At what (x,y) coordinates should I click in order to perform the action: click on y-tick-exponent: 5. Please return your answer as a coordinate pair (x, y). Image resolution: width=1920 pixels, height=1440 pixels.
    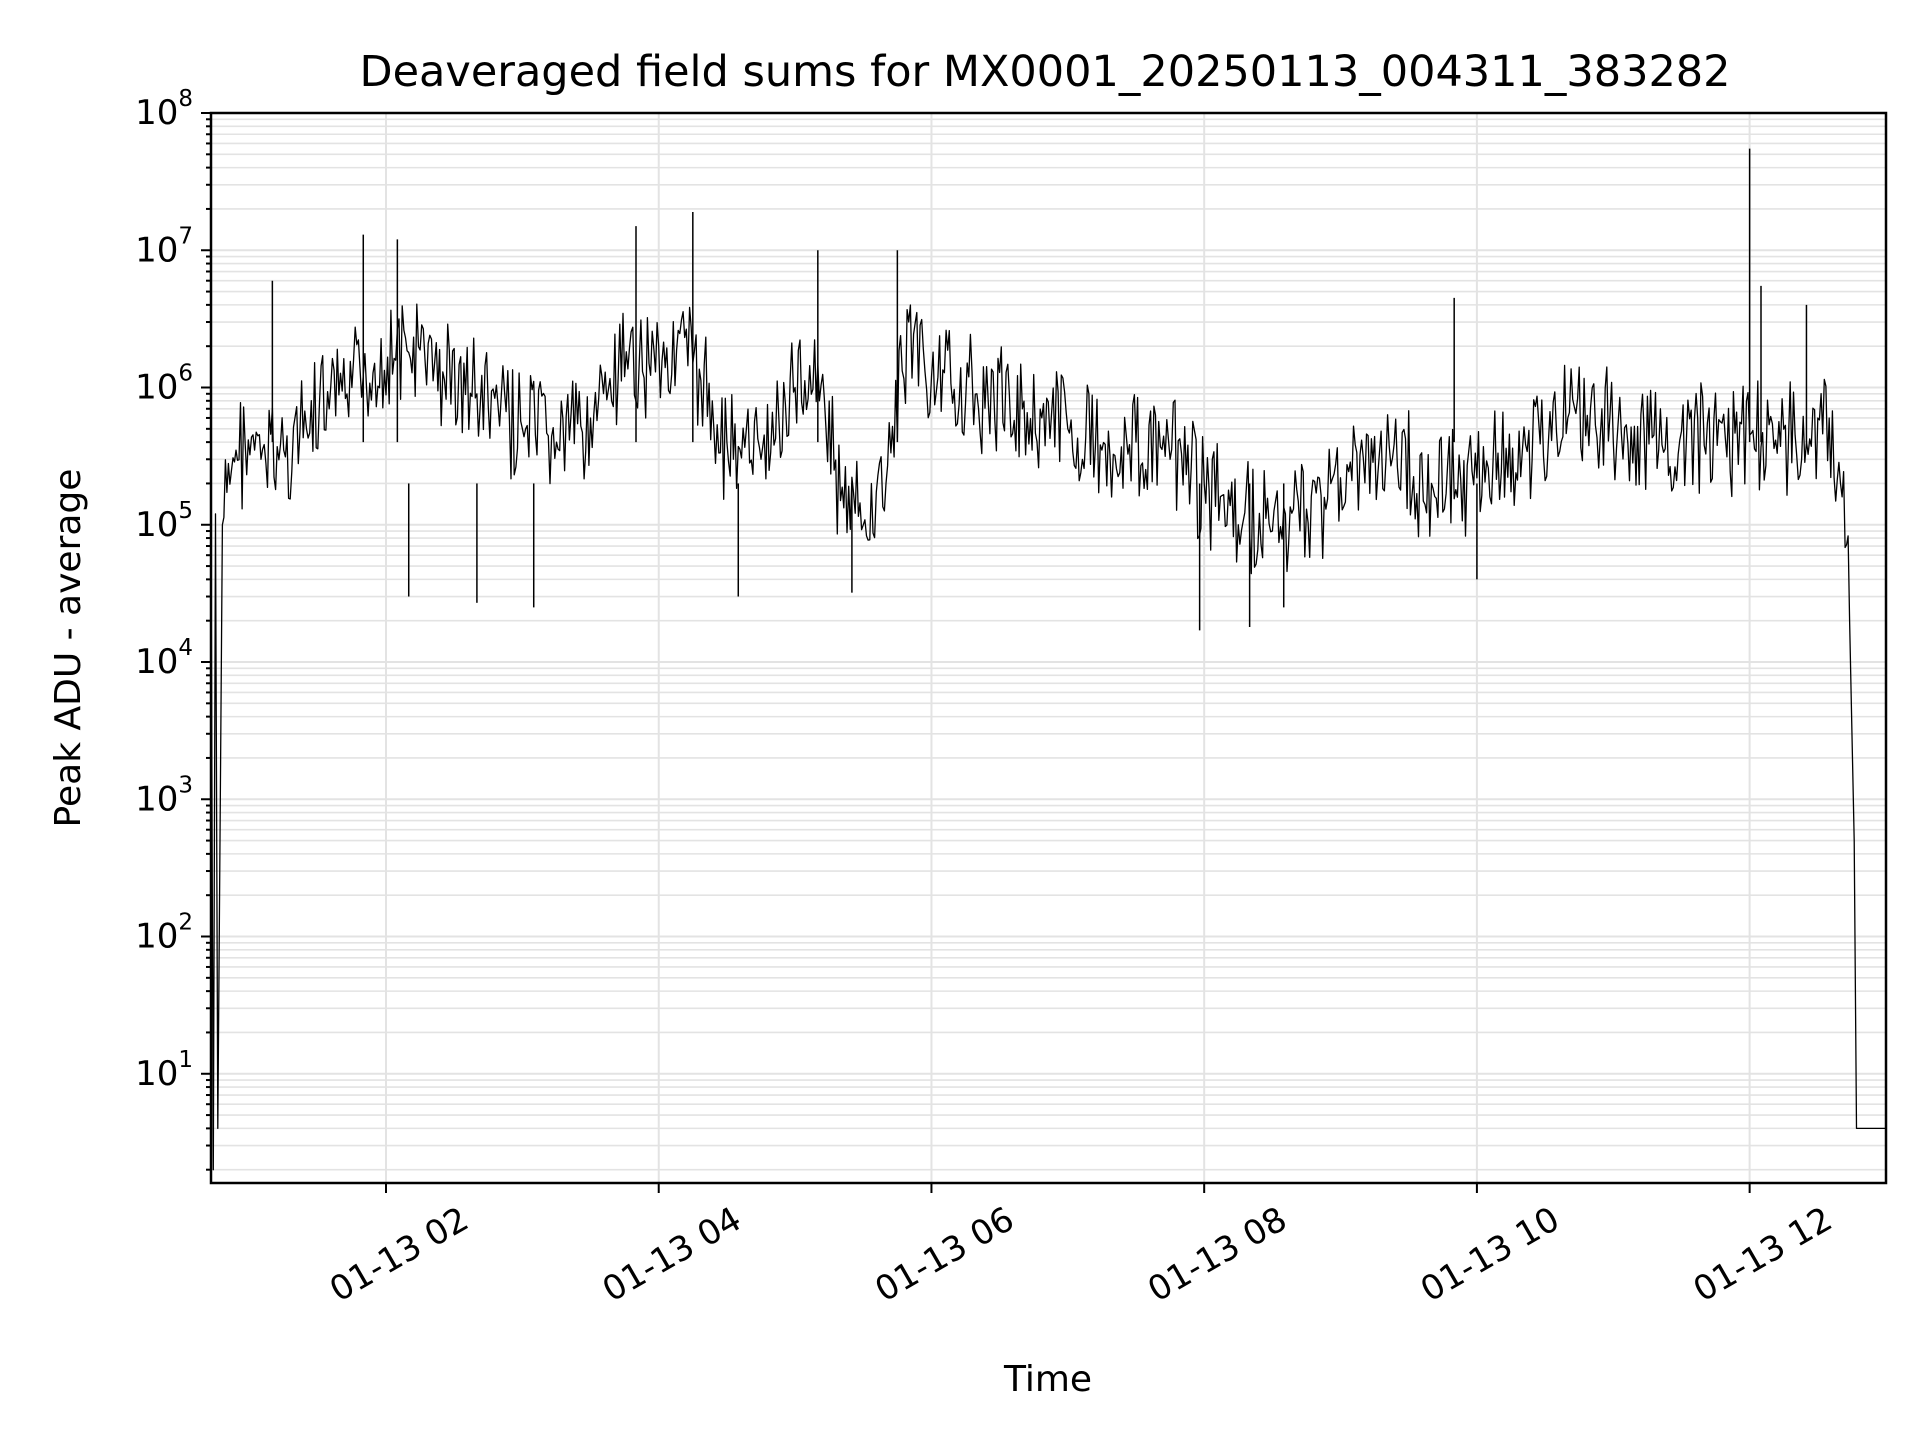
    Looking at the image, I should click on (185, 511).